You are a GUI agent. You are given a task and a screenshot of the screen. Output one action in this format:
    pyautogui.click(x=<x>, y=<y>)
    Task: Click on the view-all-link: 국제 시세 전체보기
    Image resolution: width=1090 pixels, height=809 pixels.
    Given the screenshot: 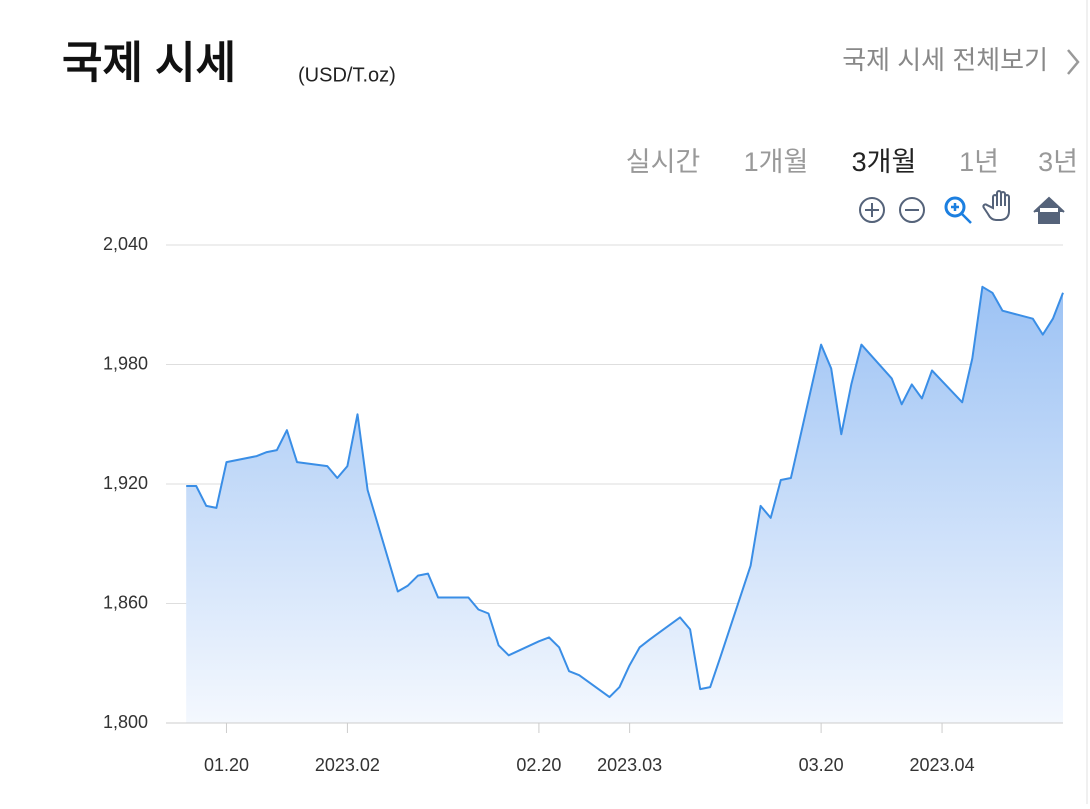 What is the action you would take?
    pyautogui.click(x=945, y=60)
    